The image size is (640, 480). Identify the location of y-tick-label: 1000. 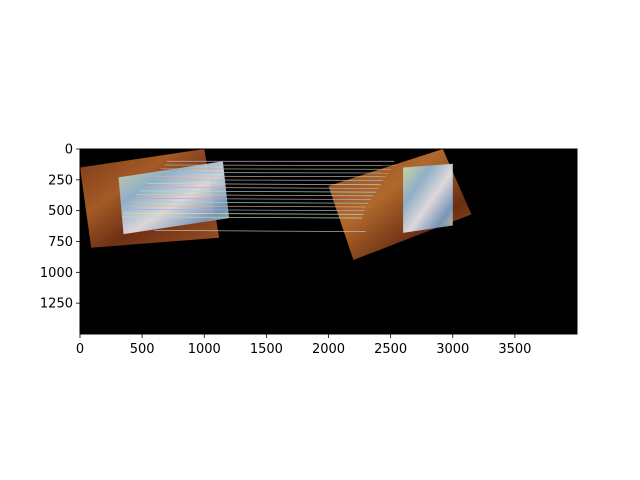
(56, 273).